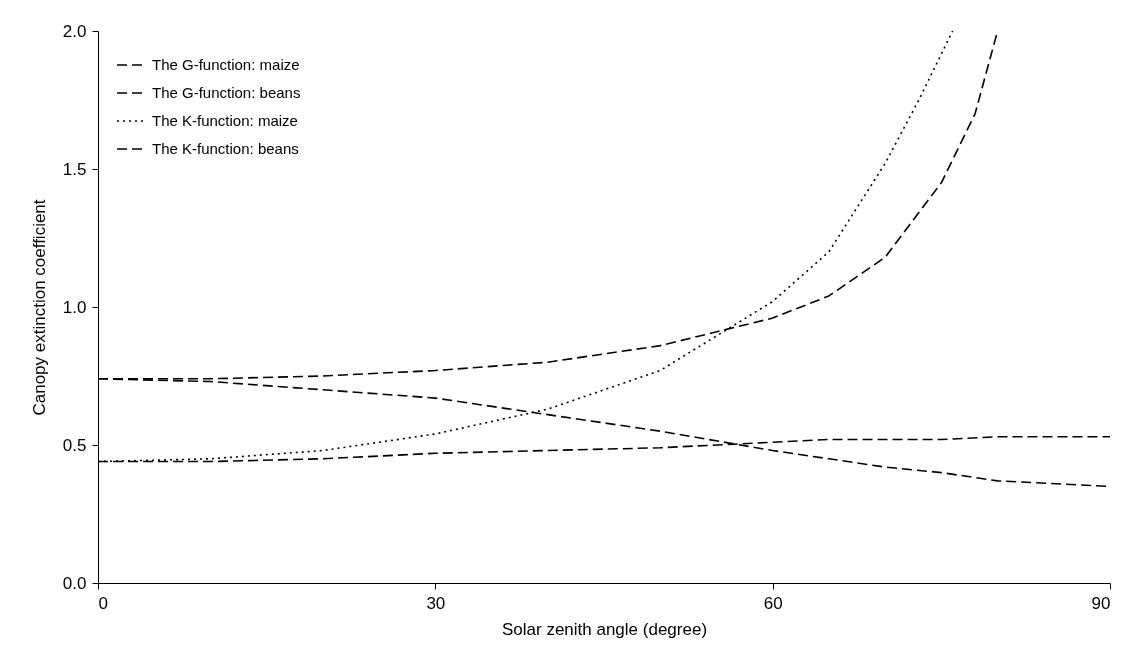 This screenshot has width=1137, height=663. Describe the element at coordinates (74, 31) in the screenshot. I see `y-tick-label: 2.0` at that location.